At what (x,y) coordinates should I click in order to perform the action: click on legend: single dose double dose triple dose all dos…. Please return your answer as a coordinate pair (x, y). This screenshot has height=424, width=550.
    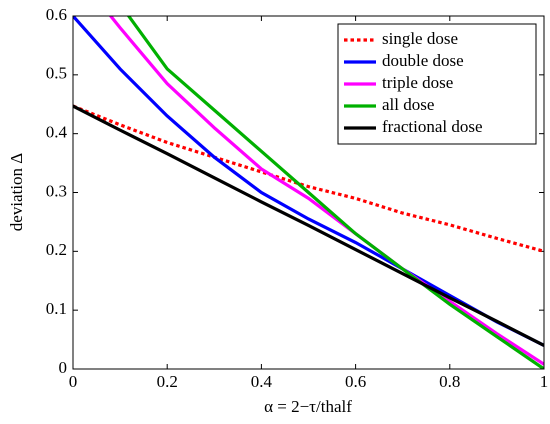
    Looking at the image, I should click on (437, 84).